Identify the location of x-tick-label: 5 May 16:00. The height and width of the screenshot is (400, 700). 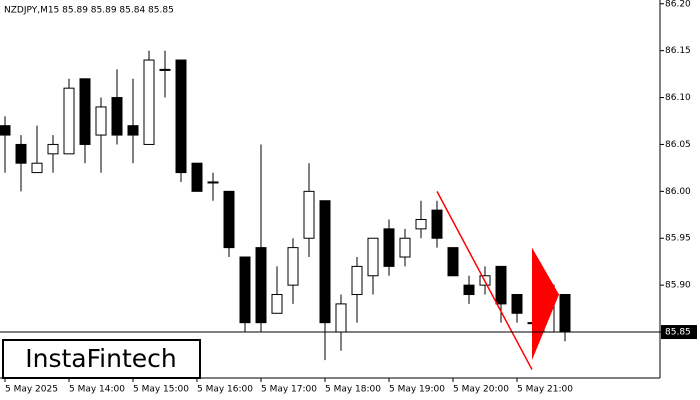
(225, 390).